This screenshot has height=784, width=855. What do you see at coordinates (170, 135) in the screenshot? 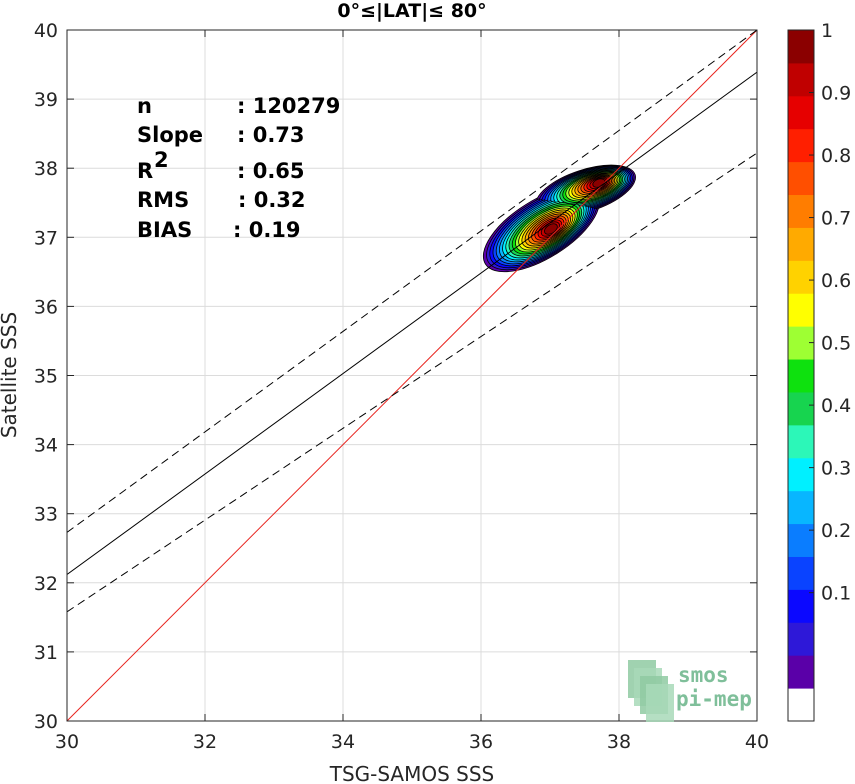
I see `stat-label: Slope` at bounding box center [170, 135].